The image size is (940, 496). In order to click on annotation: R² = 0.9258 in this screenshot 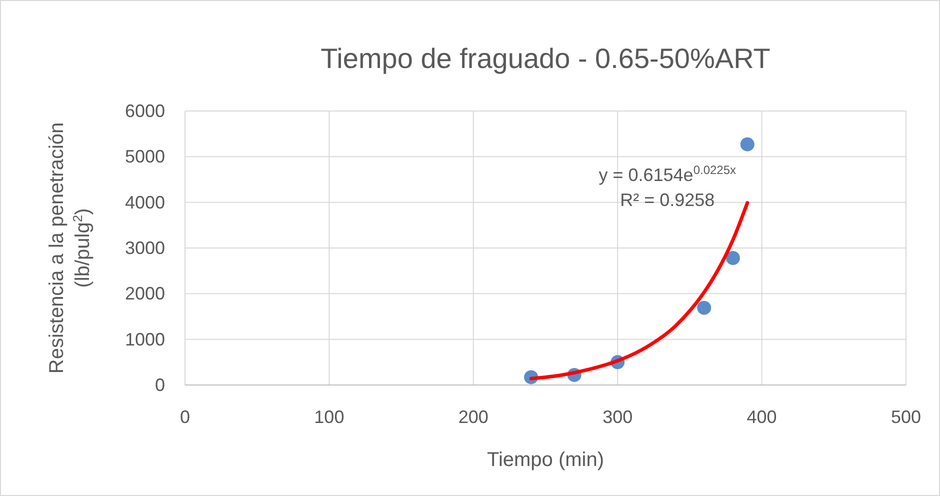, I will do `click(667, 200)`.